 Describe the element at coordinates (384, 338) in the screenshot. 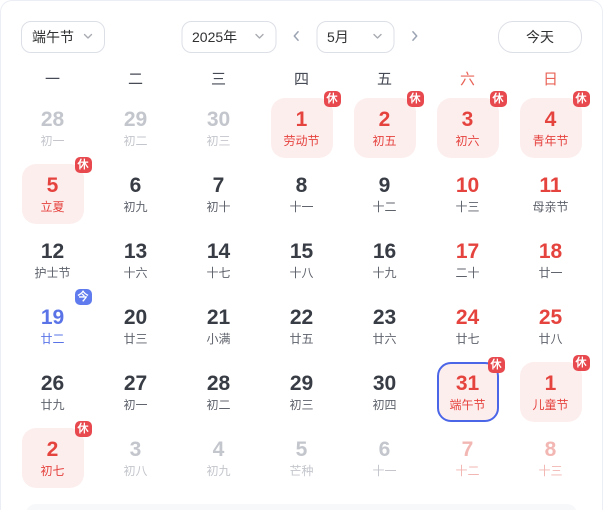

I see `day-sublabel: 廿六` at that location.